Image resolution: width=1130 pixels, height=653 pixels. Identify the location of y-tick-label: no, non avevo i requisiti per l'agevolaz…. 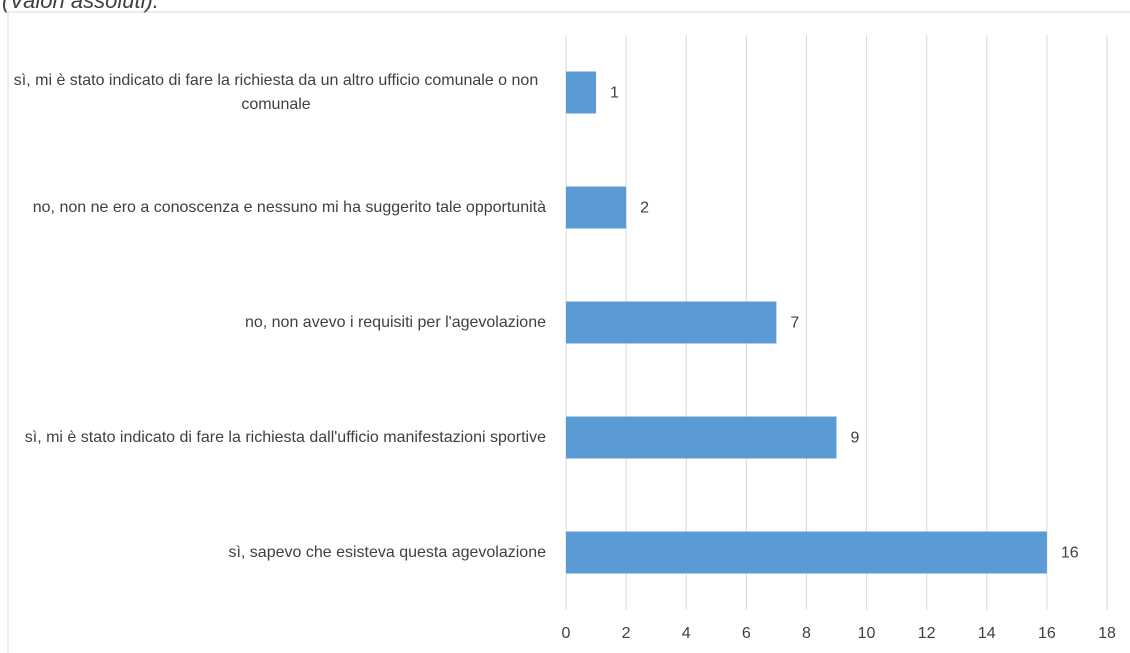
(276, 323).